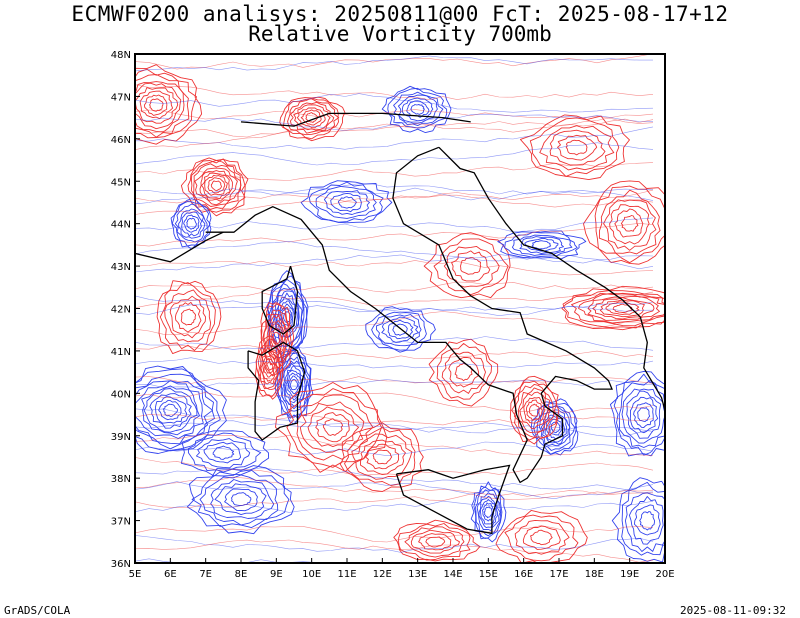 The width and height of the screenshot is (800, 618). What do you see at coordinates (121, 310) in the screenshot?
I see `lat-label: 42N` at bounding box center [121, 310].